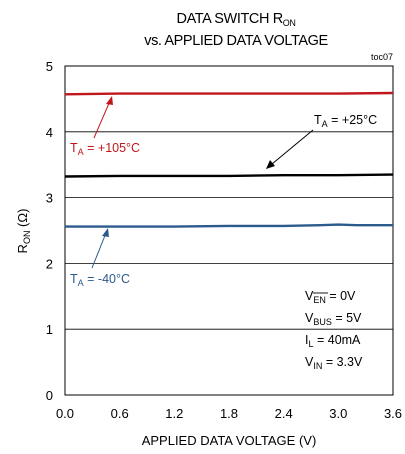 The height and width of the screenshot is (454, 405). What do you see at coordinates (306, 340) in the screenshot?
I see `condition-il-pre: I` at bounding box center [306, 340].